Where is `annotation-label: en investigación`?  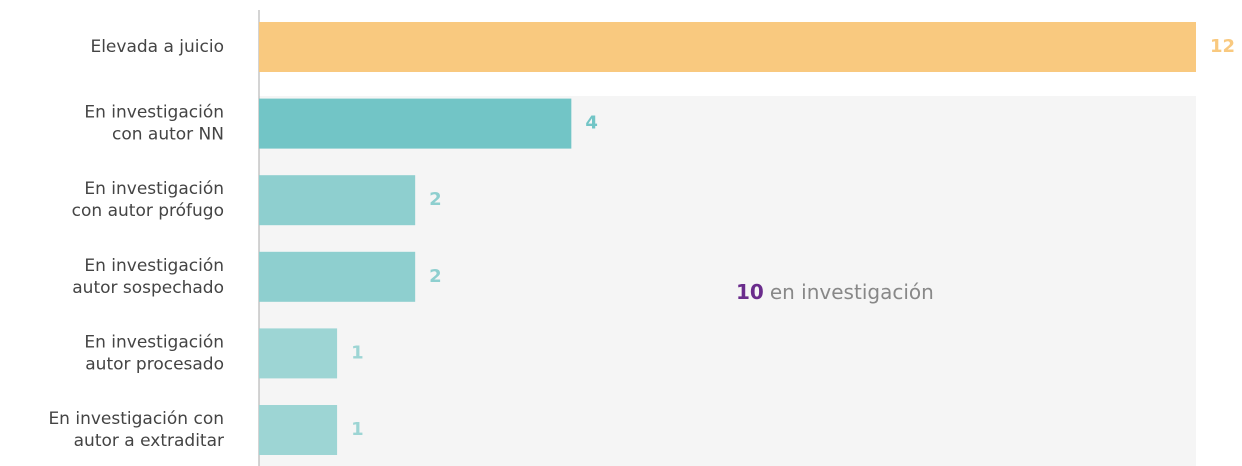
annotation-label: en investigación is located at coordinates (852, 292).